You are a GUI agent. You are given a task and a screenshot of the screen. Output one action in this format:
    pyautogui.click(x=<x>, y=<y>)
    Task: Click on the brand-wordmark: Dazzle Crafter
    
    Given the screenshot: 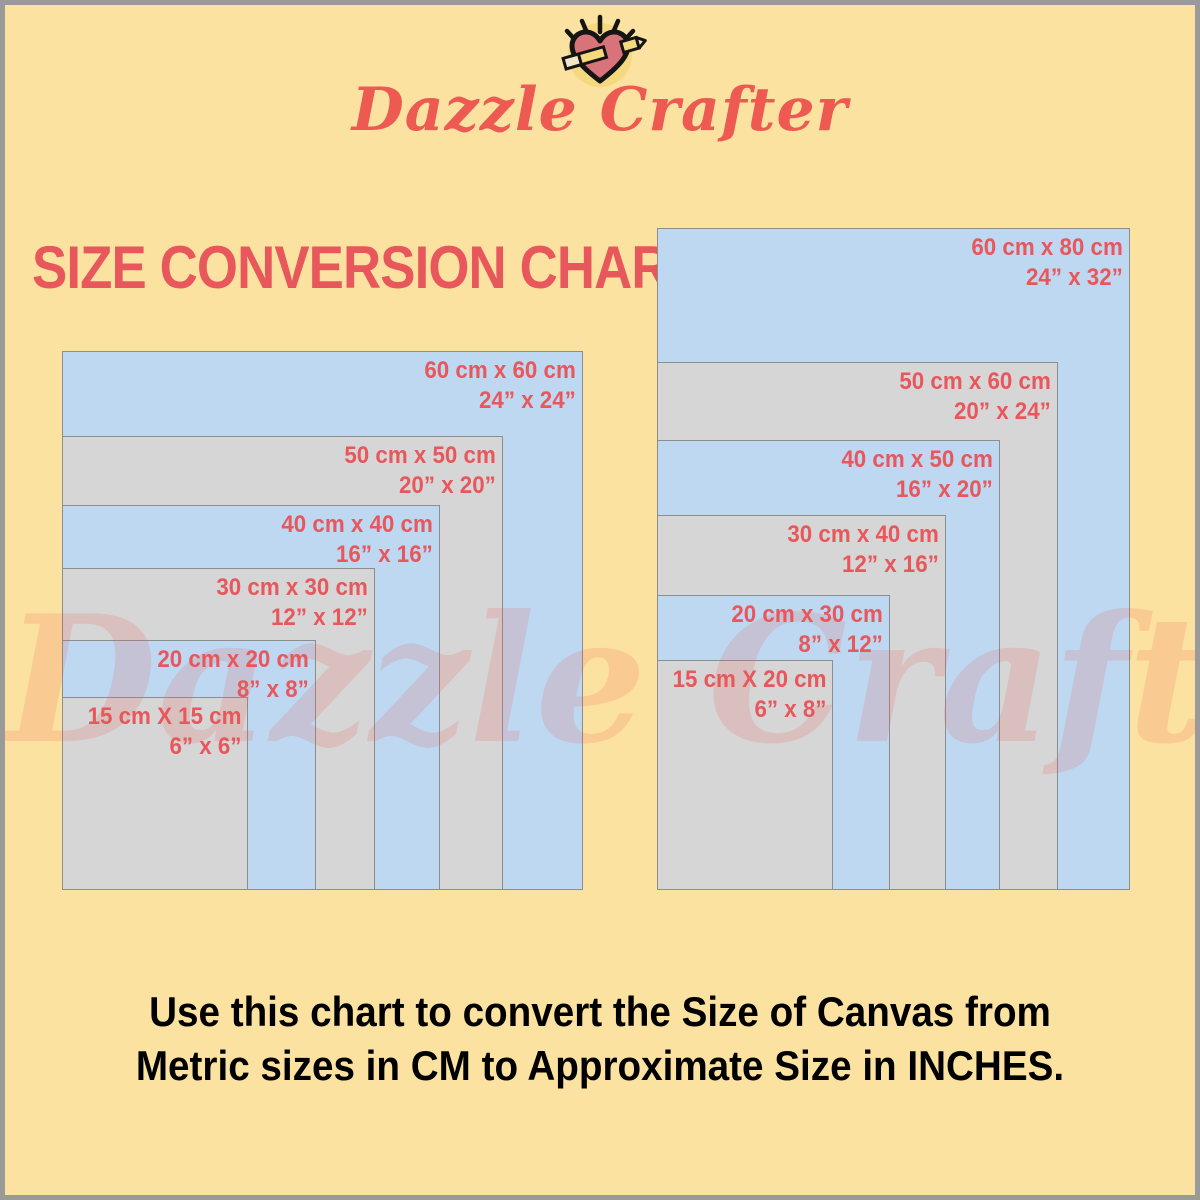 What is the action you would take?
    pyautogui.click(x=600, y=110)
    